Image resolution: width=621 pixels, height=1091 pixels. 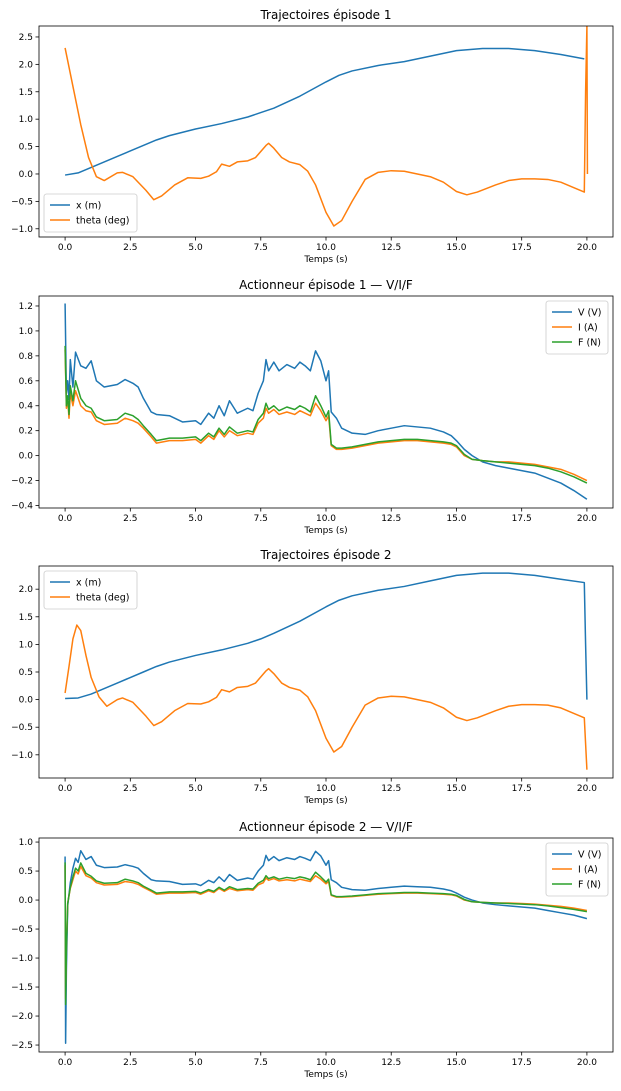 What do you see at coordinates (325, 555) in the screenshot?
I see `chart-title: Trajectoires épisode 2` at bounding box center [325, 555].